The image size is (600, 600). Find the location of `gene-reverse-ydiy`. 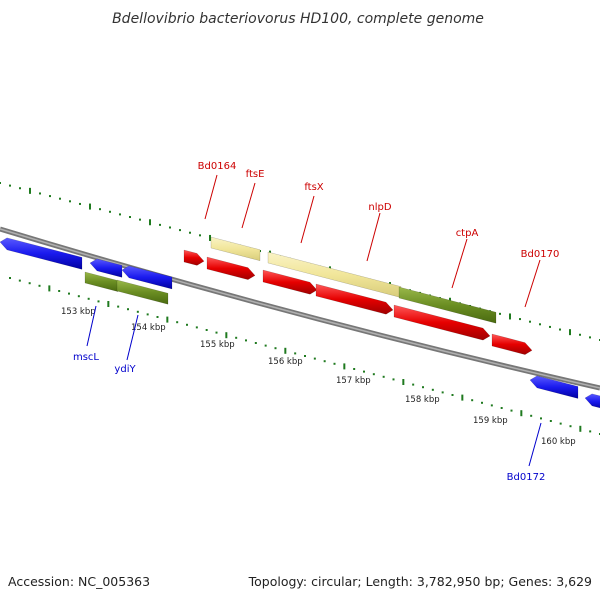

gene-reverse-ydiy is located at coordinates (142, 292).